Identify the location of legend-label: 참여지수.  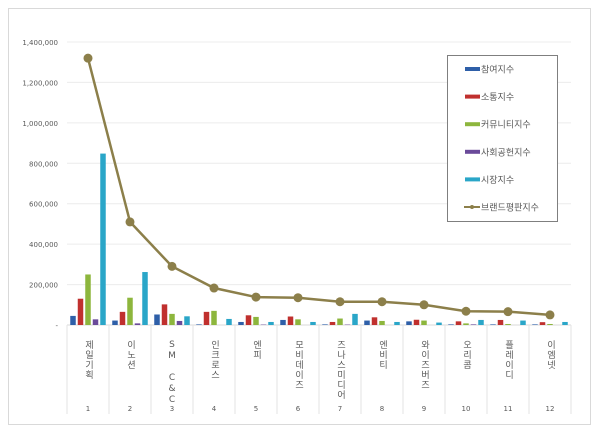
(497, 70).